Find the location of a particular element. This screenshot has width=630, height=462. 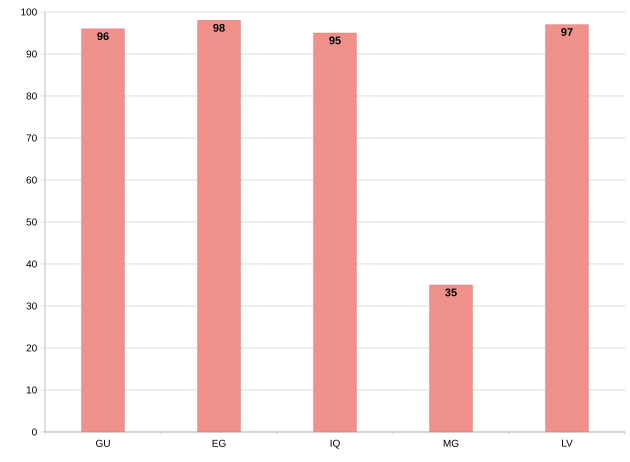

y-tick-label: 80 is located at coordinates (31, 96).